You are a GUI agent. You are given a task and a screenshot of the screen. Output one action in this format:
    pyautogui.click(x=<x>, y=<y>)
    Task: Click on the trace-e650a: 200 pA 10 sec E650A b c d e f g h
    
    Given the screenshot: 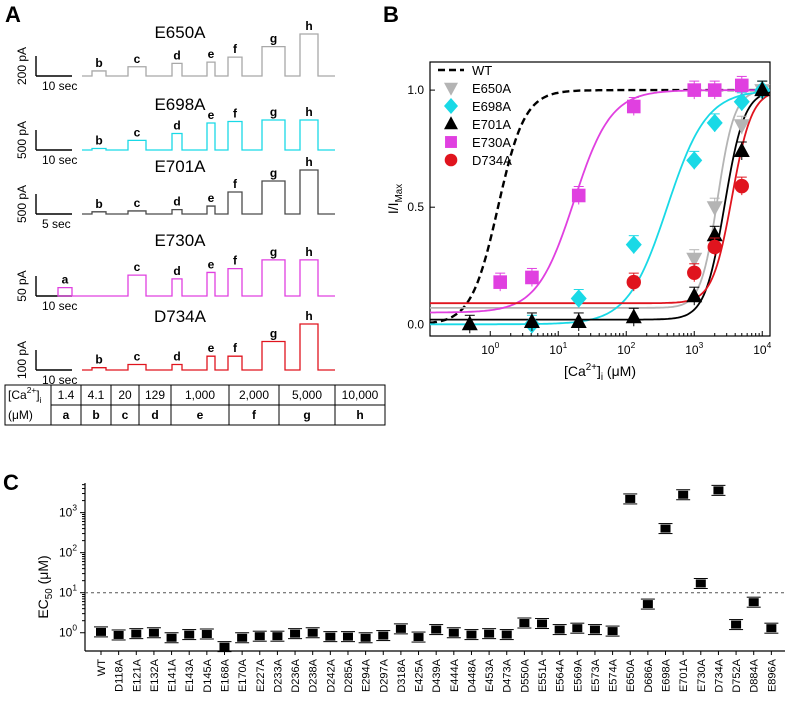 What is the action you would take?
    pyautogui.click(x=175, y=56)
    